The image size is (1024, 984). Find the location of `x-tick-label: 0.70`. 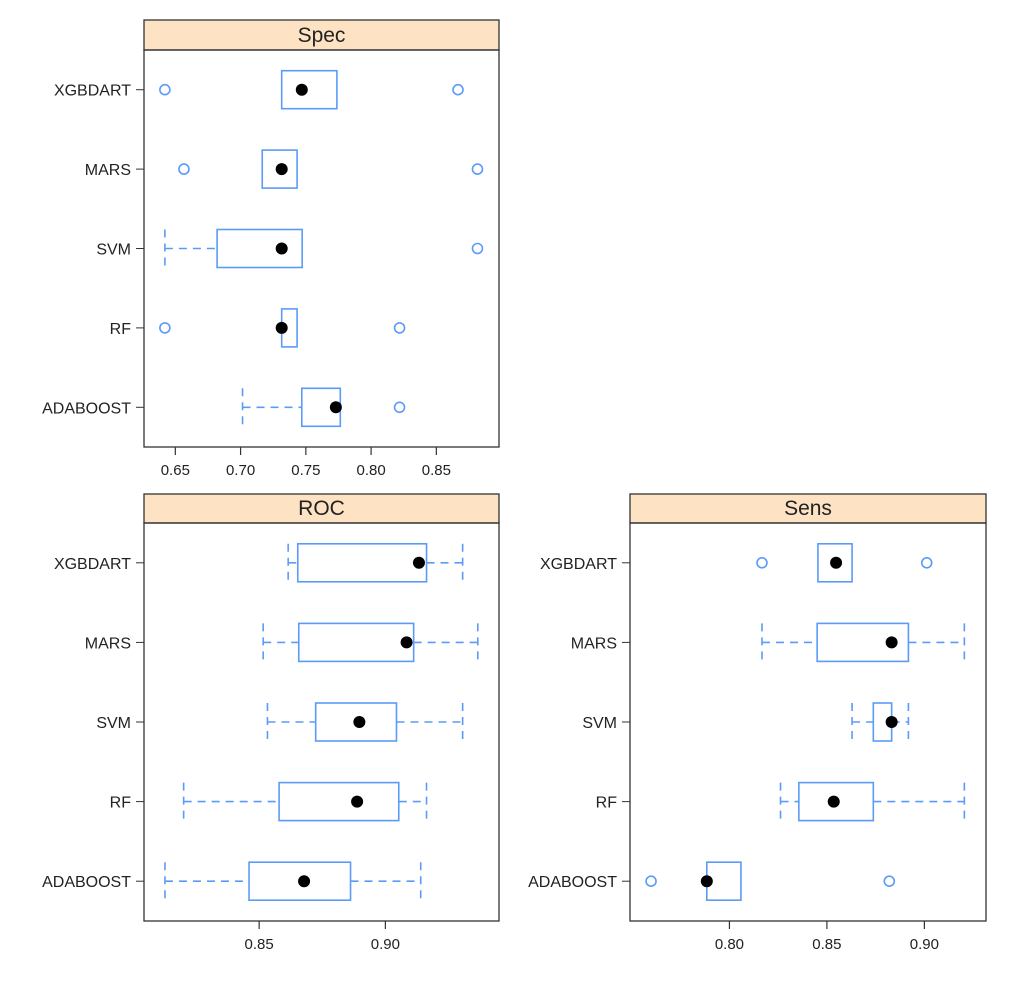

x-tick-label: 0.70 is located at coordinates (240, 470).